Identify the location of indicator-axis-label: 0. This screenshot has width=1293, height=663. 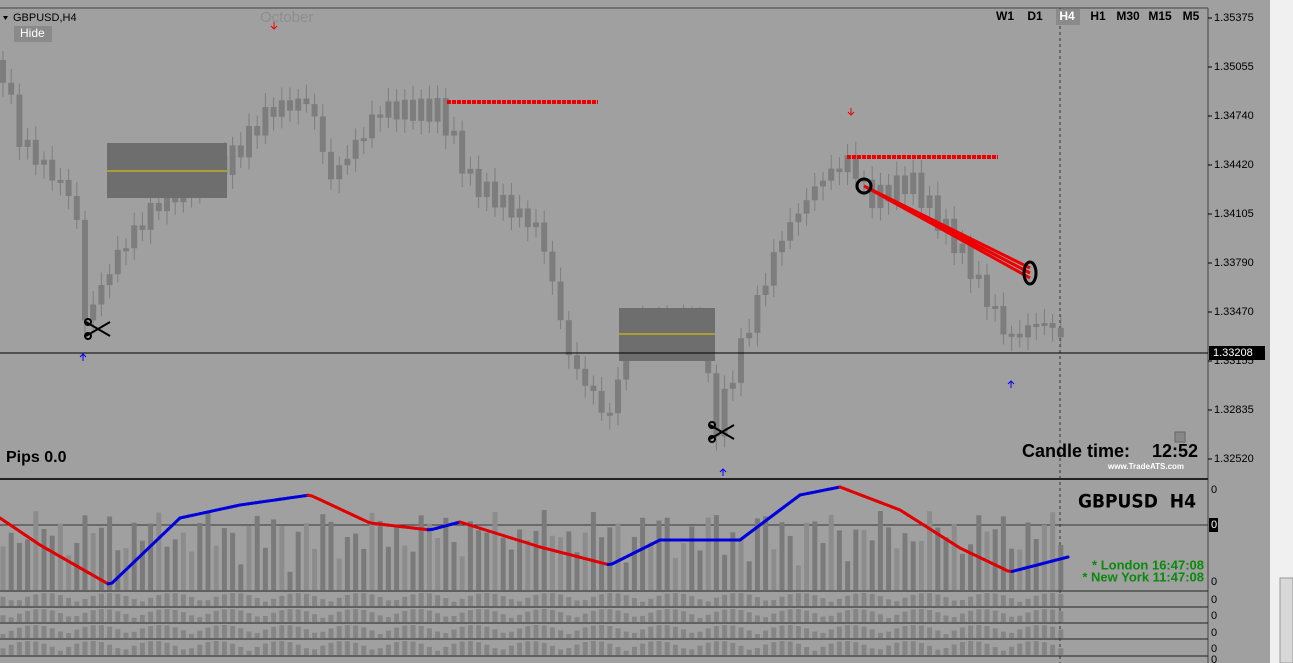
(1214, 633).